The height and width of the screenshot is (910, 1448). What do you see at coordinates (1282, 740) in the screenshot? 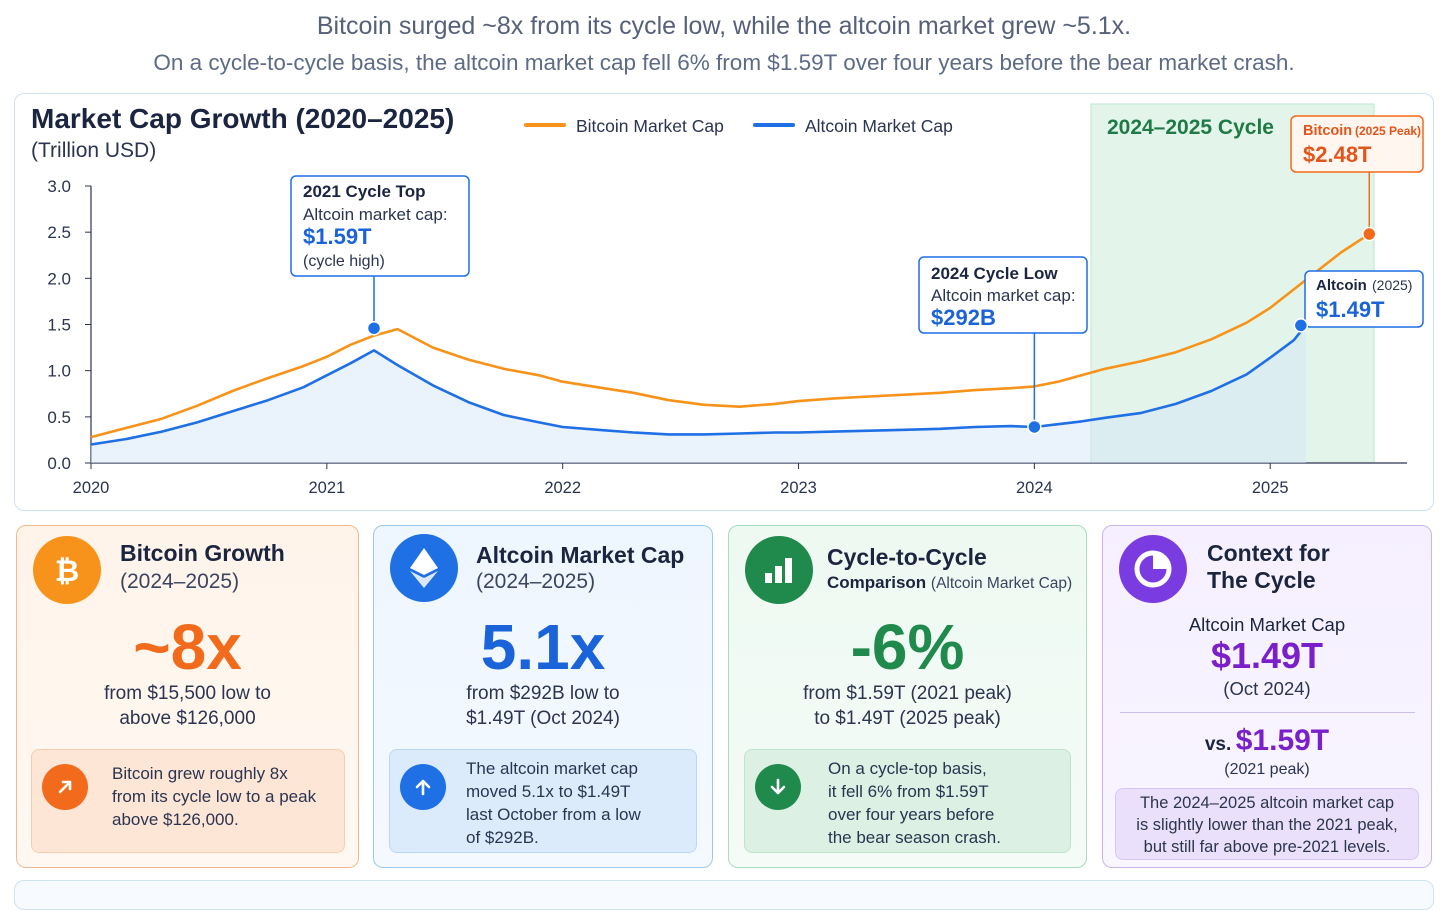
I see `context-vs-value: $1.59T` at bounding box center [1282, 740].